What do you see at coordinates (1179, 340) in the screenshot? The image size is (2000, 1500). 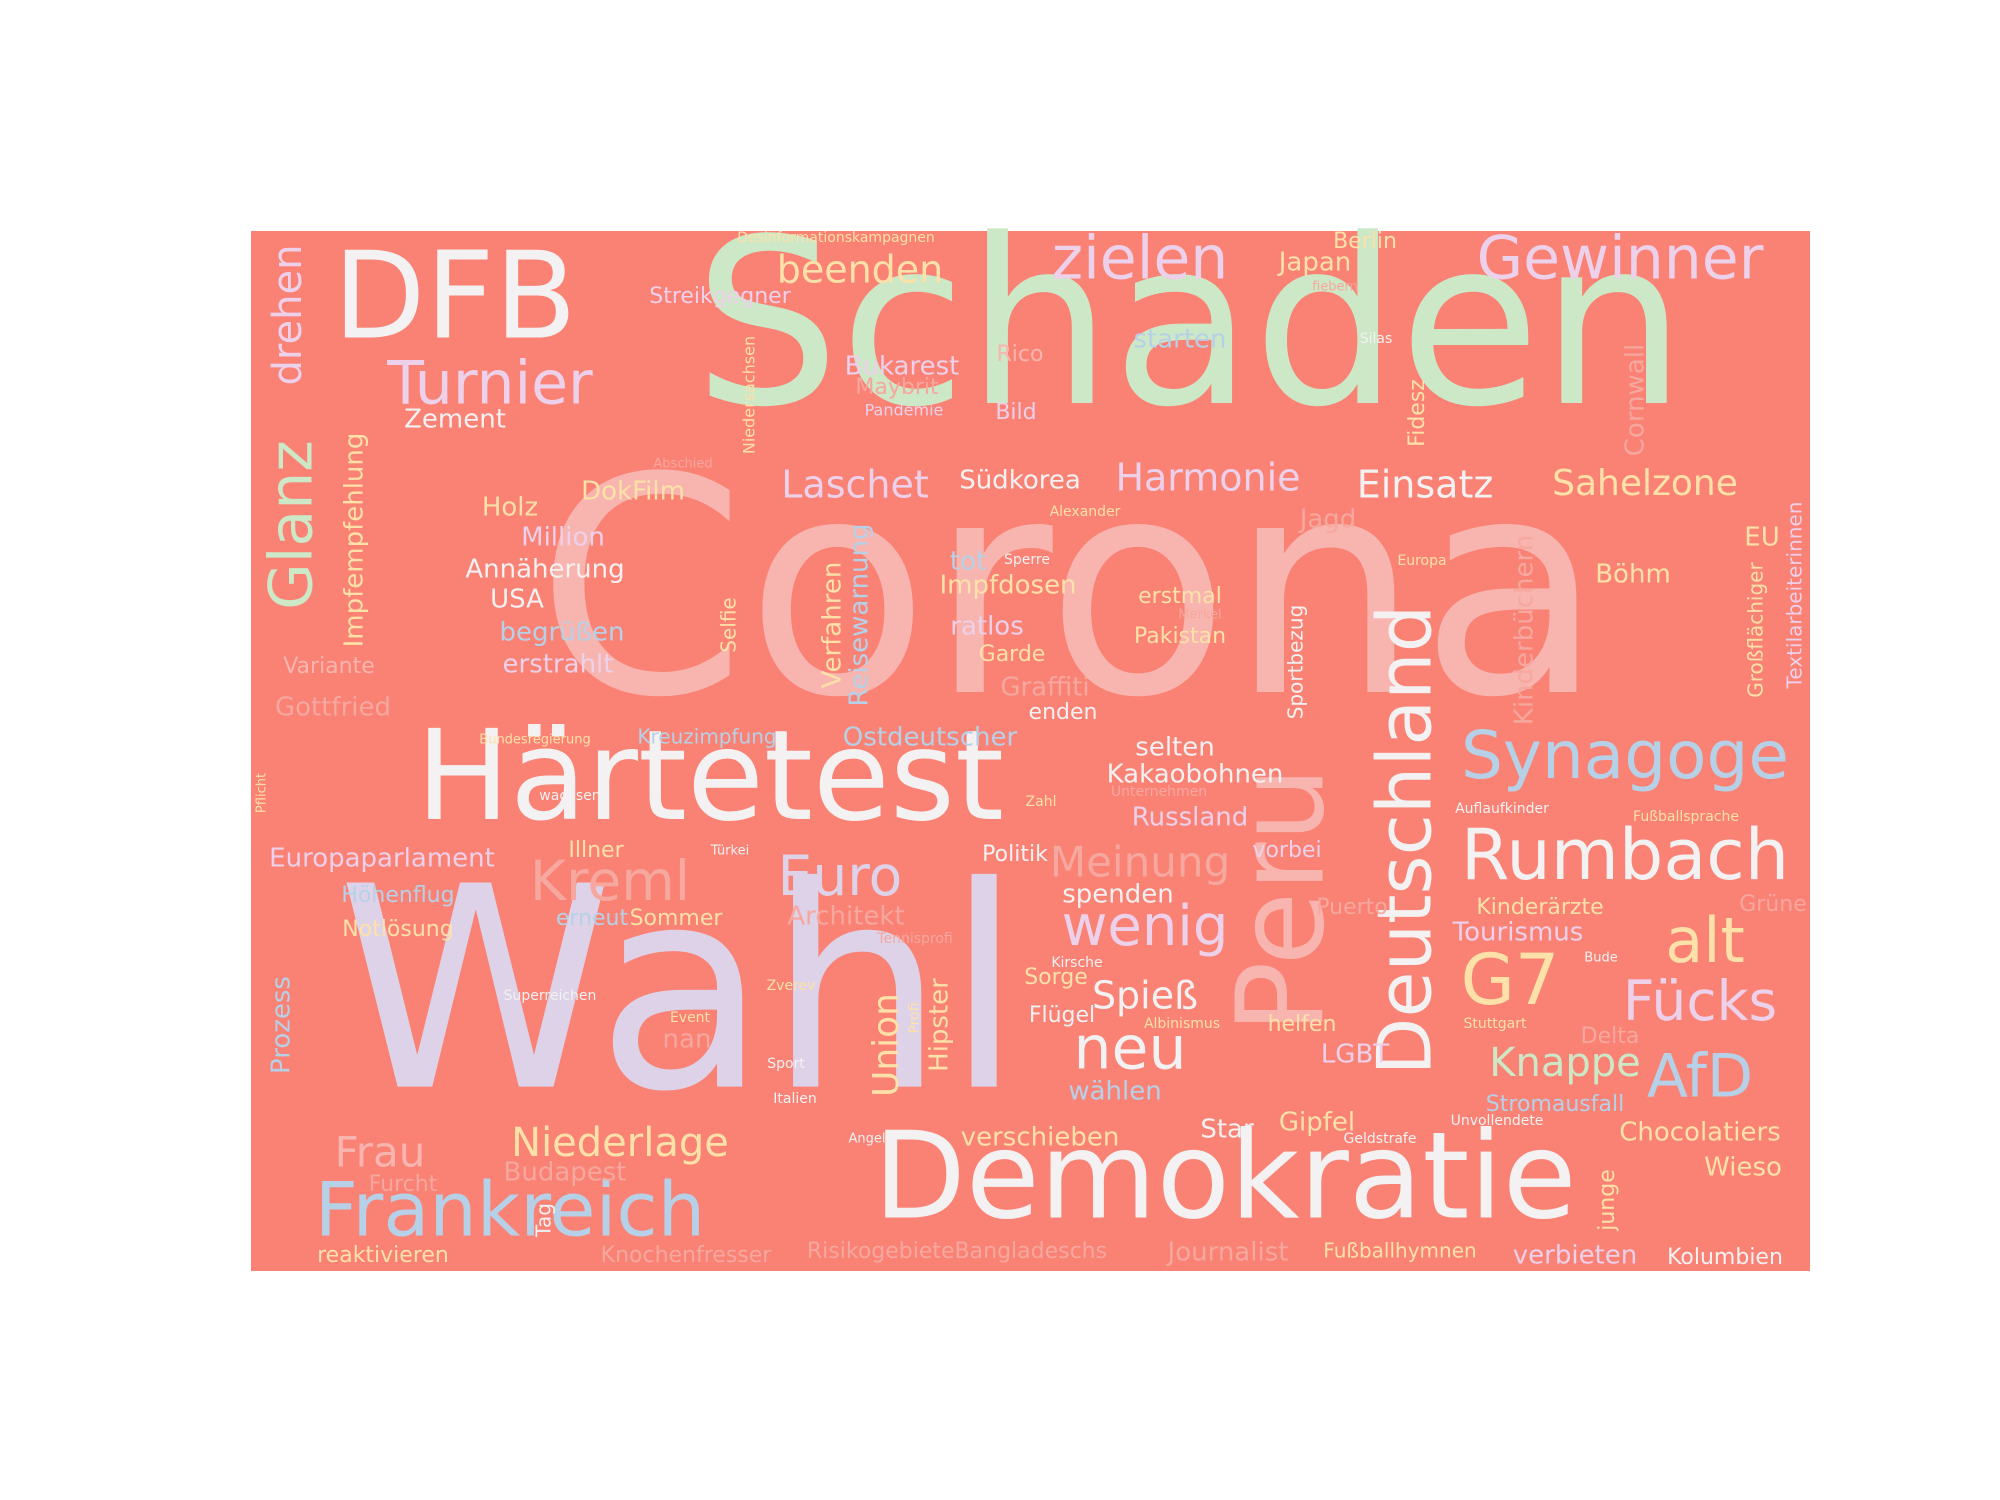 I see `word-starten: starten` at bounding box center [1179, 340].